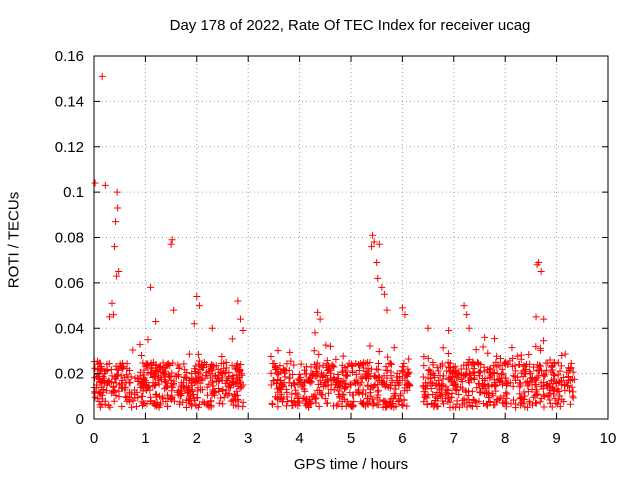  Describe the element at coordinates (608, 438) in the screenshot. I see `x-tick-label: 10` at that location.